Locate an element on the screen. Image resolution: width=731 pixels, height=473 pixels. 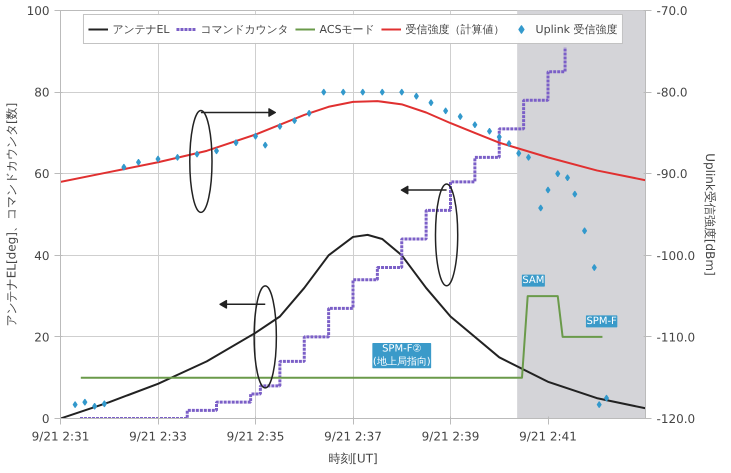
x-tick-label: 9/21 2:39 is located at coordinates (451, 437).